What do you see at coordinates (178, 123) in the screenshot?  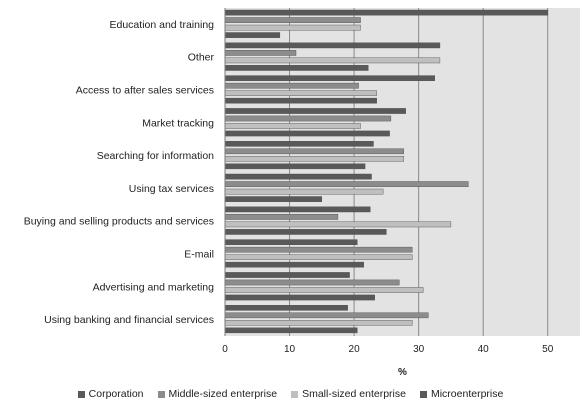 I see `category-label: Market tracking` at bounding box center [178, 123].